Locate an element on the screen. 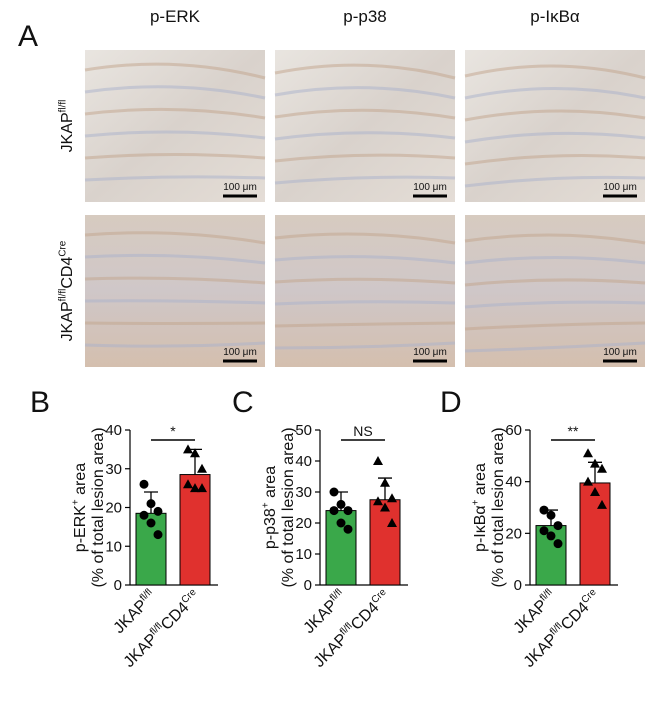 The image size is (666, 710). y-label: p-IκBα+ area is located at coordinates (480, 507).